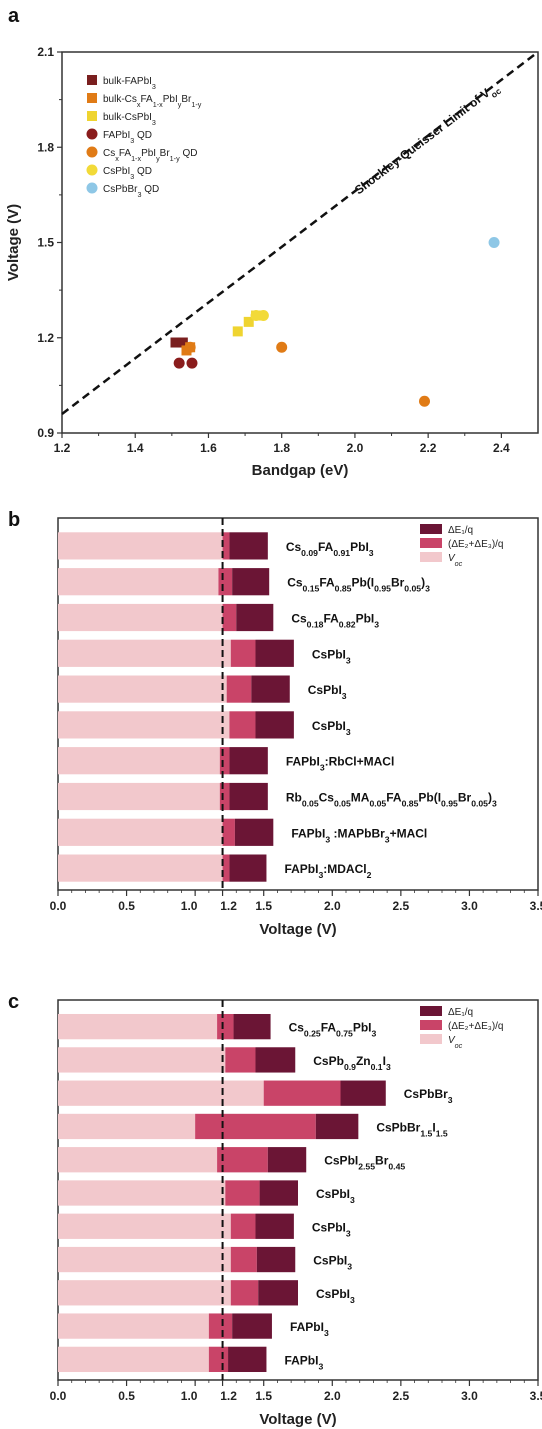 This screenshot has width=542, height=1429. What do you see at coordinates (263, 1396) in the screenshot?
I see `panel-c-x-tick-label: 1.5` at bounding box center [263, 1396].